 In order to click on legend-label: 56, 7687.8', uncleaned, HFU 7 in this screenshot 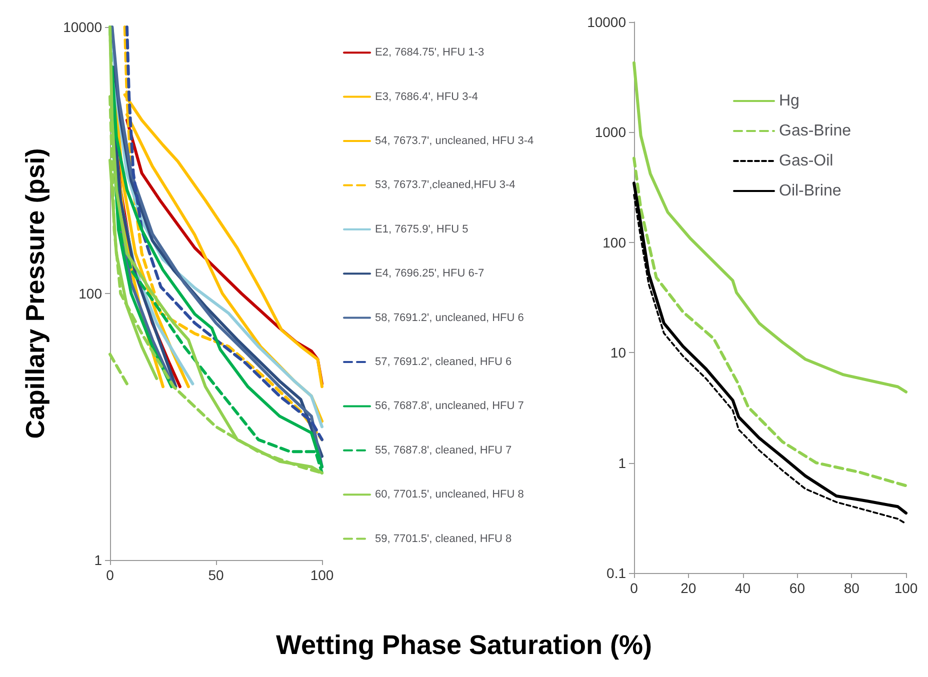, I will do `click(449, 406)`.